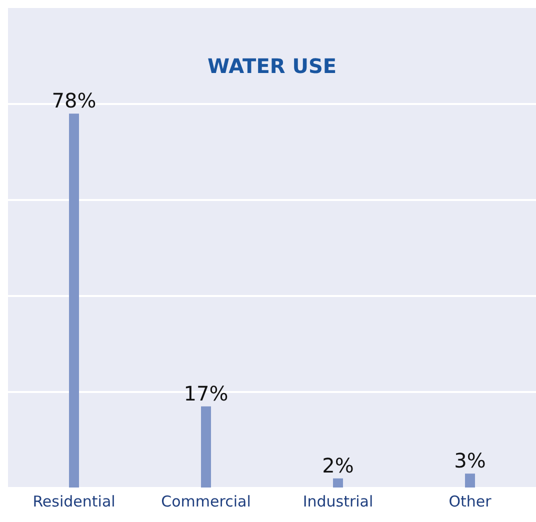  Describe the element at coordinates (470, 501) in the screenshot. I see `x-tick-label: Other` at that location.